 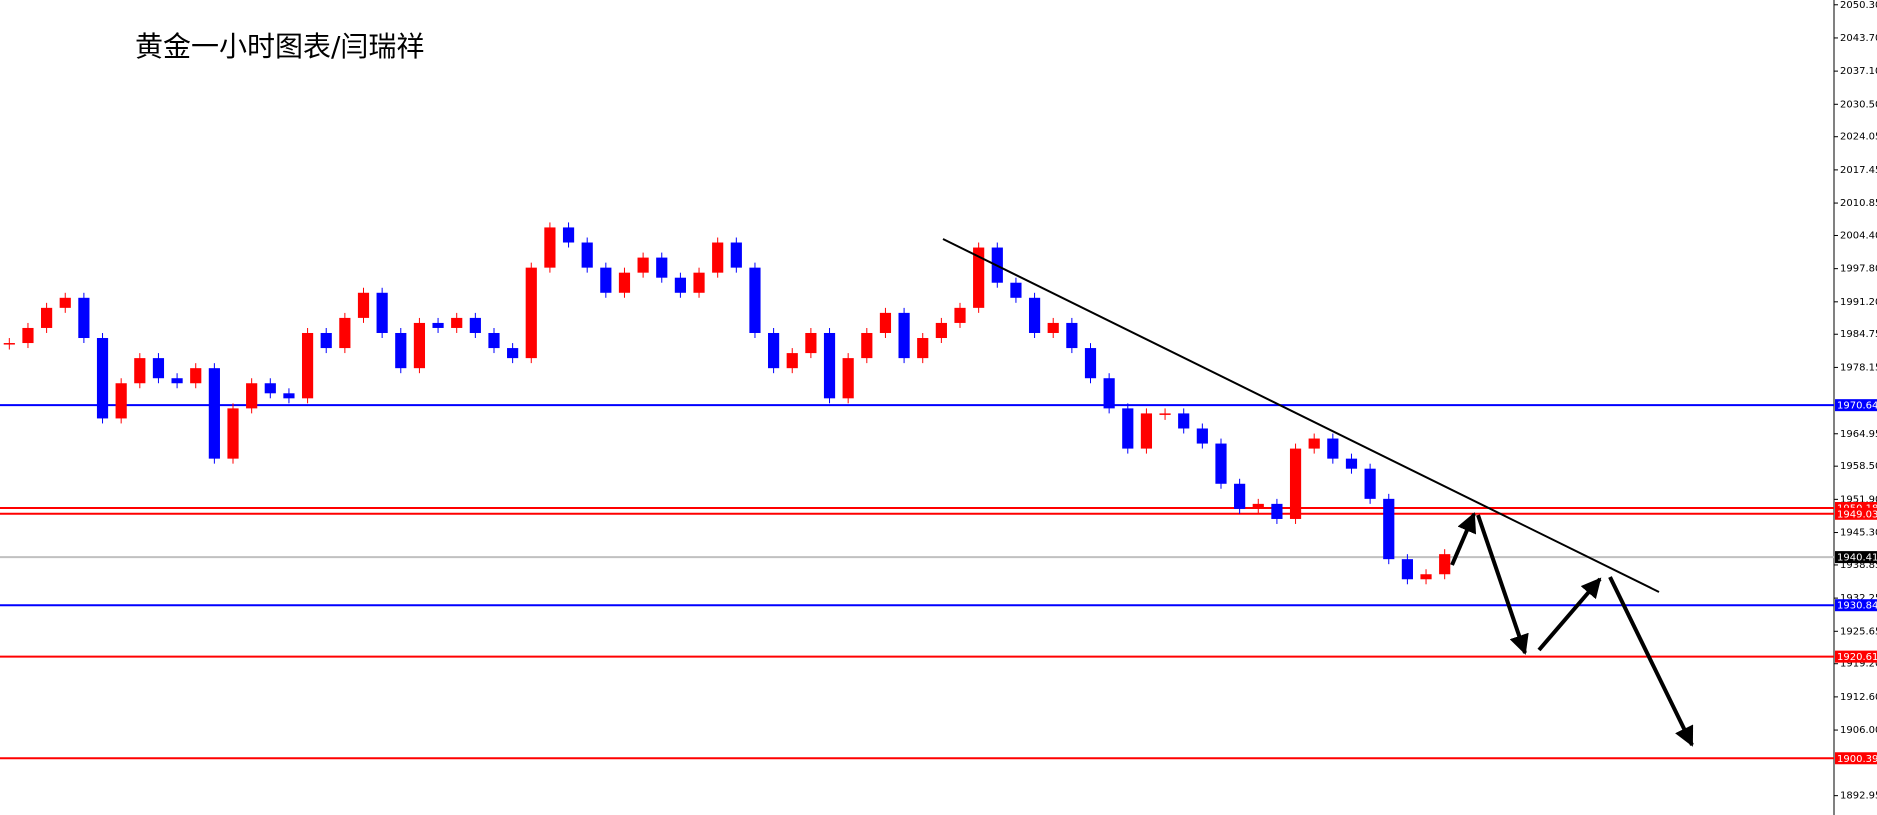 I want to click on y-tick-label: 1906.00, so click(x=1858, y=730).